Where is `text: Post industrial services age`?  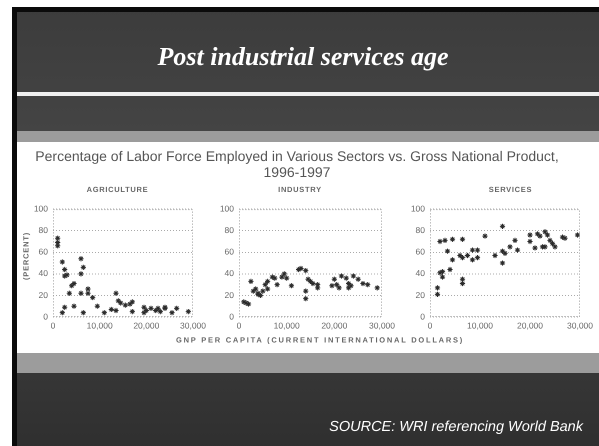 text: Post industrial services age is located at coordinates (303, 57).